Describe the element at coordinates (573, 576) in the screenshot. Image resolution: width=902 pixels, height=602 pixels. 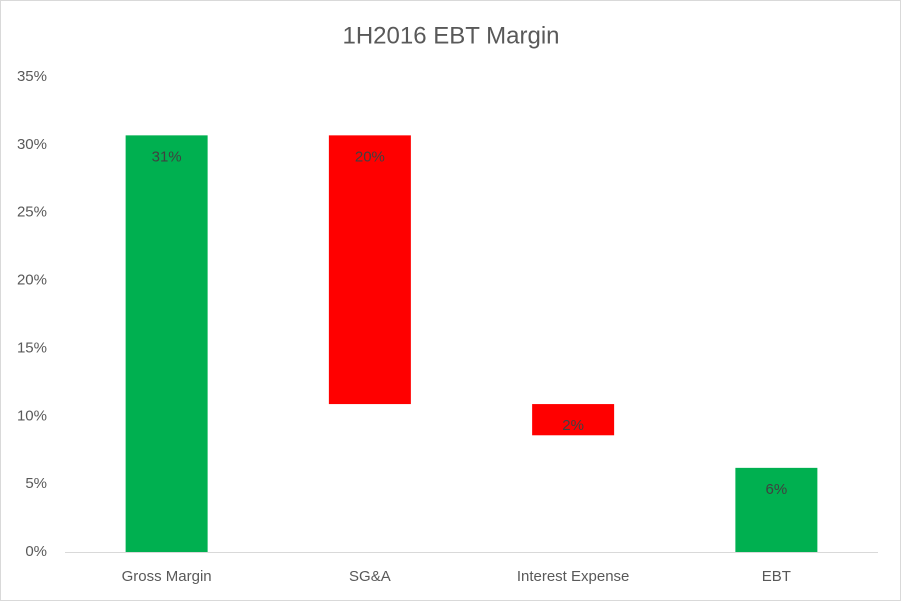
I see `x-tick-label: Interest Expense` at that location.